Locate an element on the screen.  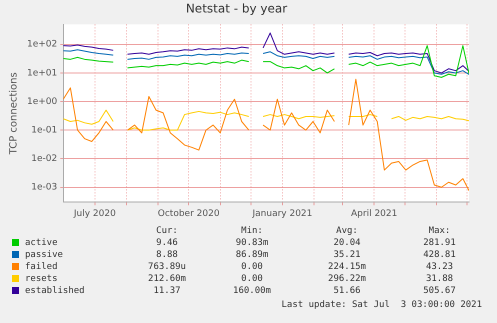
x-tick-label: January 2021 is located at coordinates (281, 213).